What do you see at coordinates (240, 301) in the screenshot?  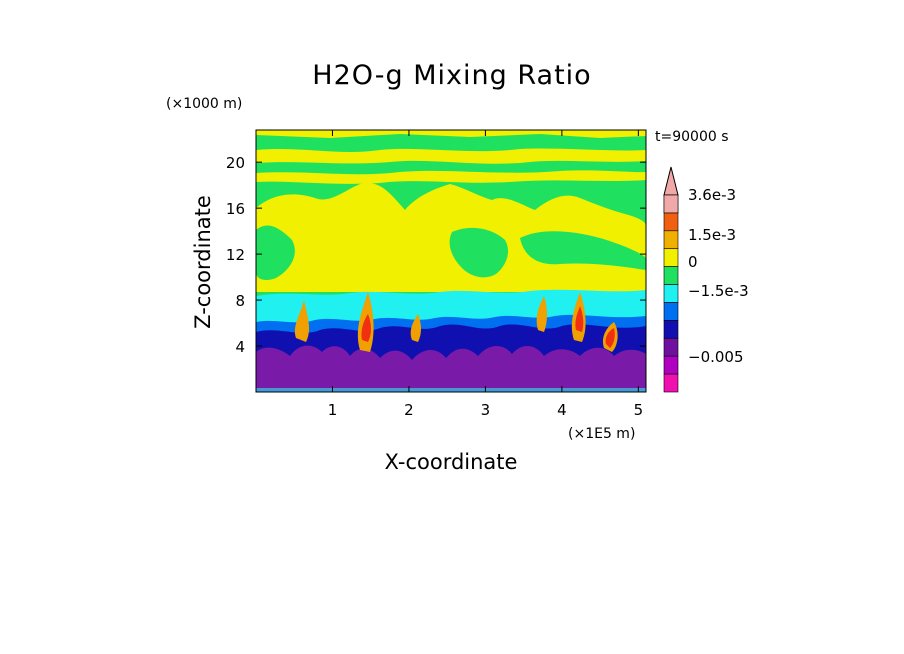 I see `y-tick-label: 8` at bounding box center [240, 301].